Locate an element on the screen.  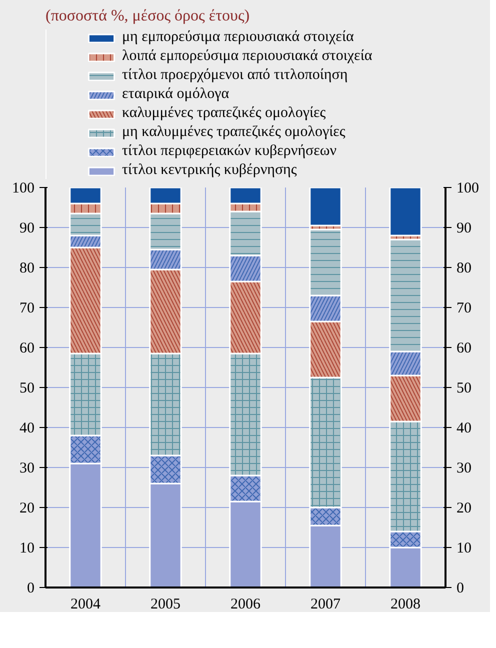
legend-label: τίτλοι περιφερειακών κυβερνήσεων is located at coordinates (229, 151).